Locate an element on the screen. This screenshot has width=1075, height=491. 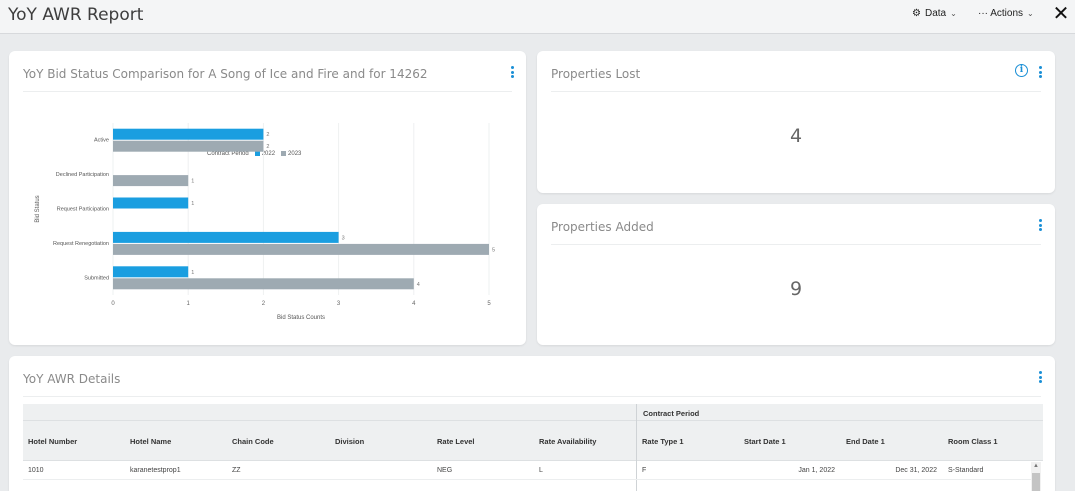
group-header-contract-period: Contract Period is located at coordinates (671, 413).